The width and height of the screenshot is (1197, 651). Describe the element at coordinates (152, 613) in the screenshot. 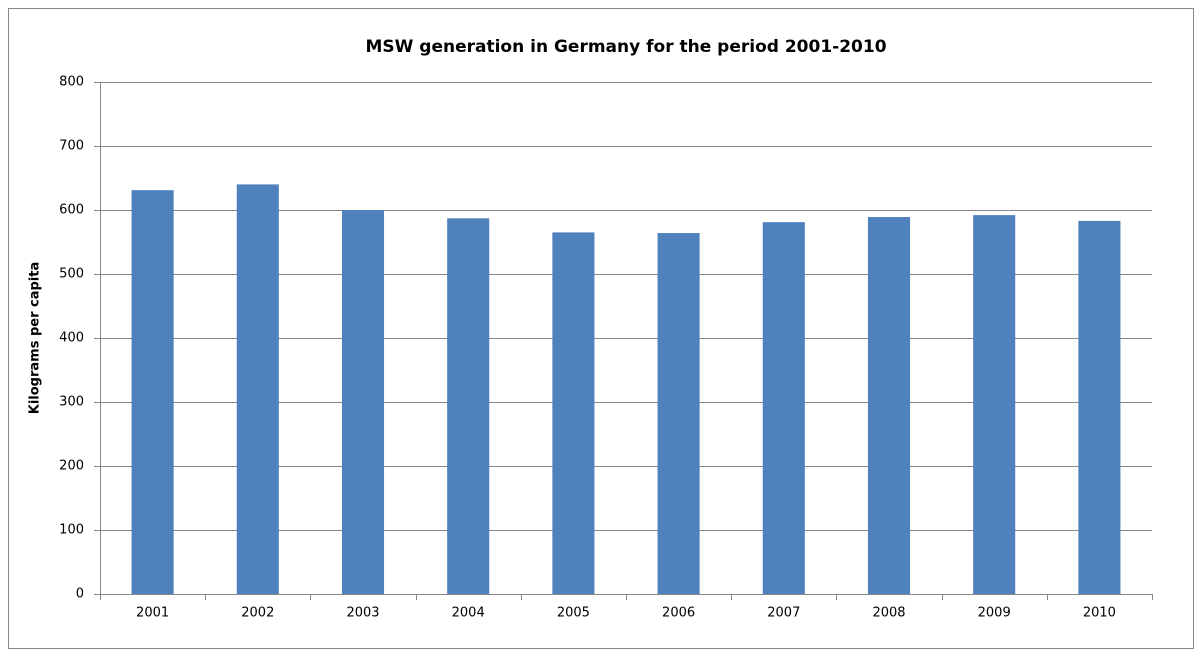

I see `x-tick-label: 2001` at that location.